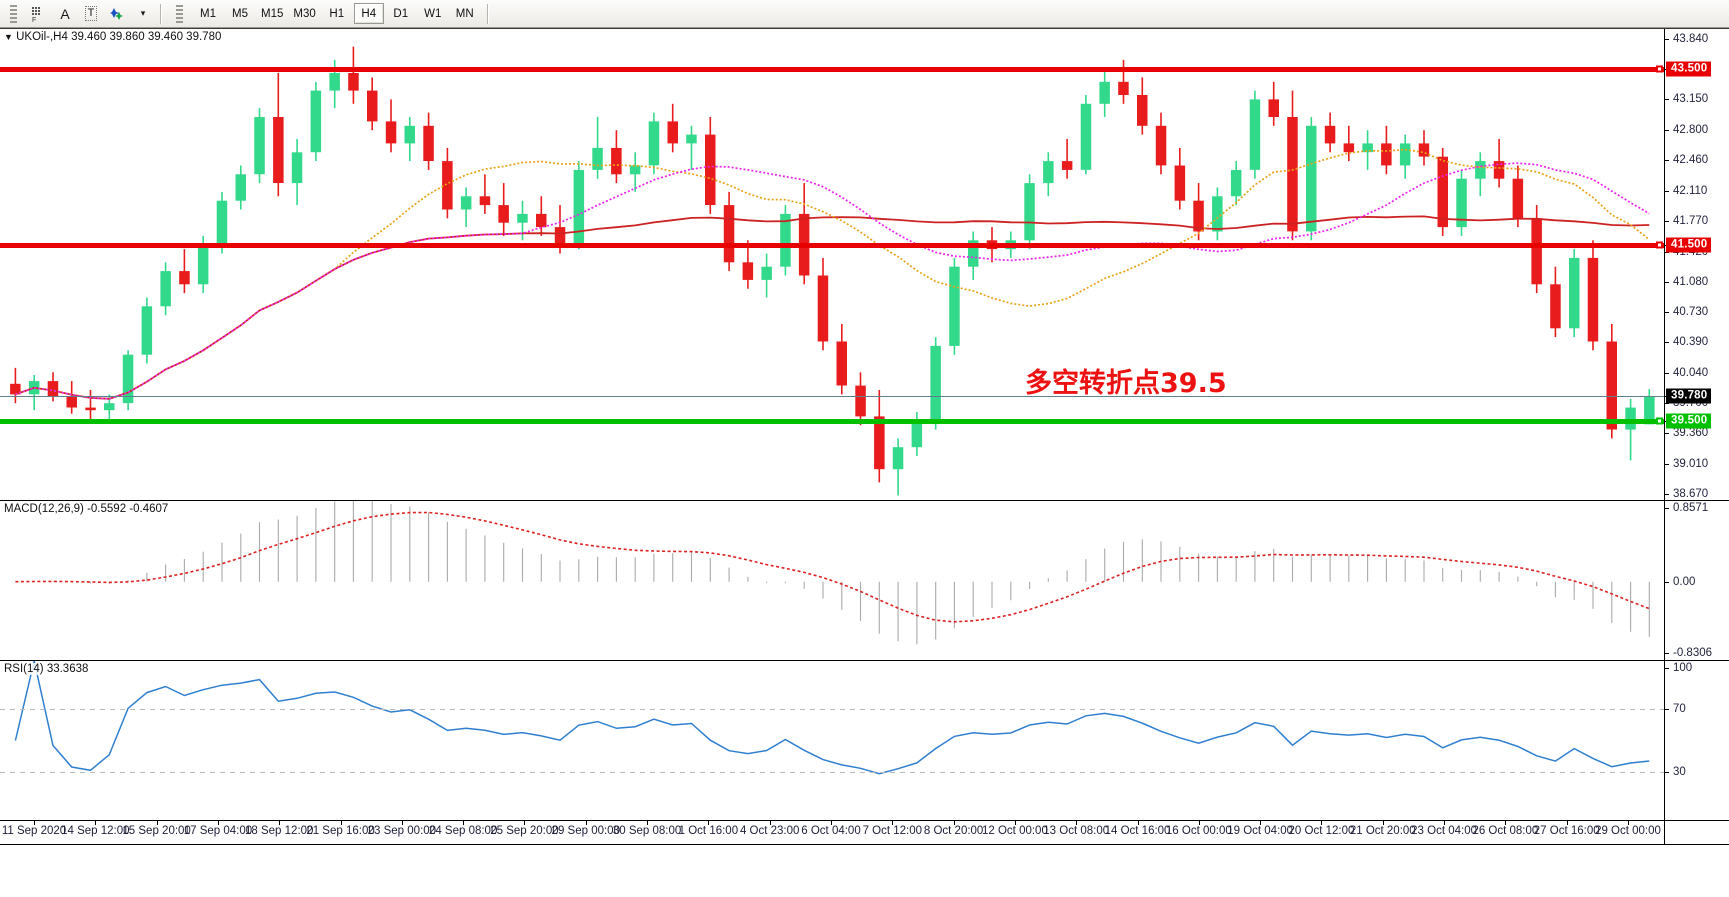  Describe the element at coordinates (832, 718) in the screenshot. I see `rsi-svg` at that location.